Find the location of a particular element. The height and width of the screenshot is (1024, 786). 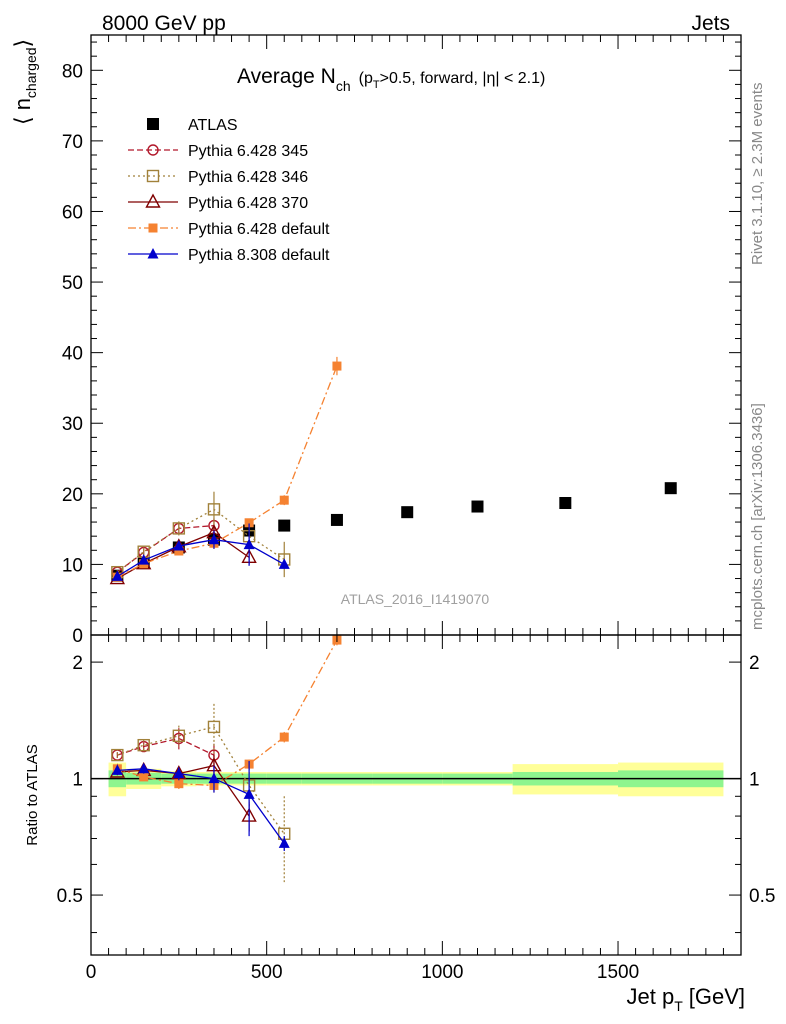

header-right: Jets is located at coordinates (710, 23).